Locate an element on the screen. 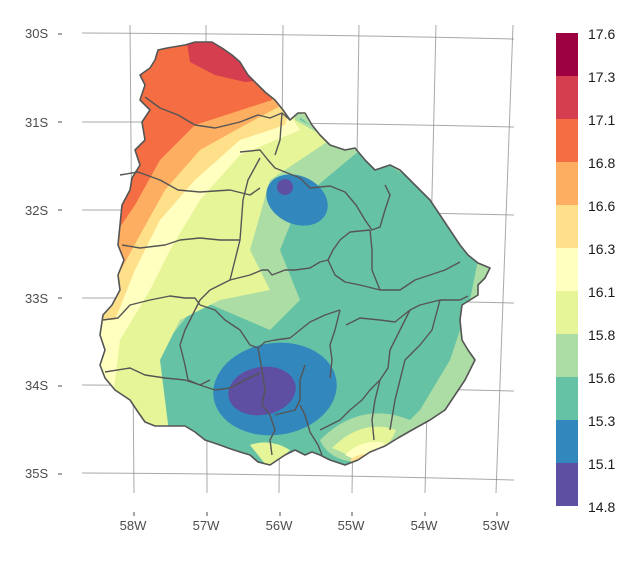  x-tick-57w: 57W is located at coordinates (206, 525).